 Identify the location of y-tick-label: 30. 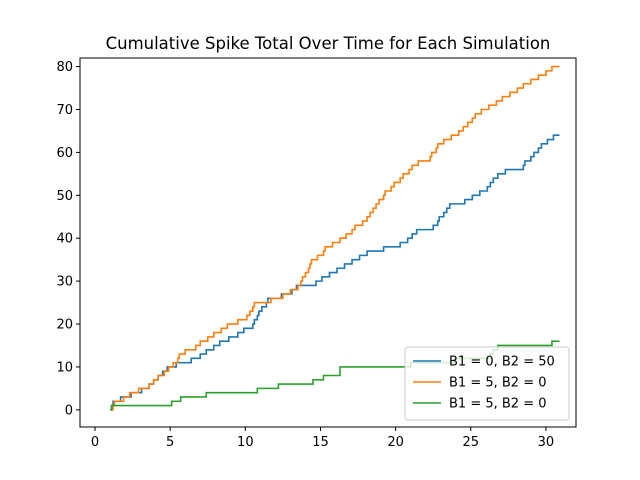
(64, 282).